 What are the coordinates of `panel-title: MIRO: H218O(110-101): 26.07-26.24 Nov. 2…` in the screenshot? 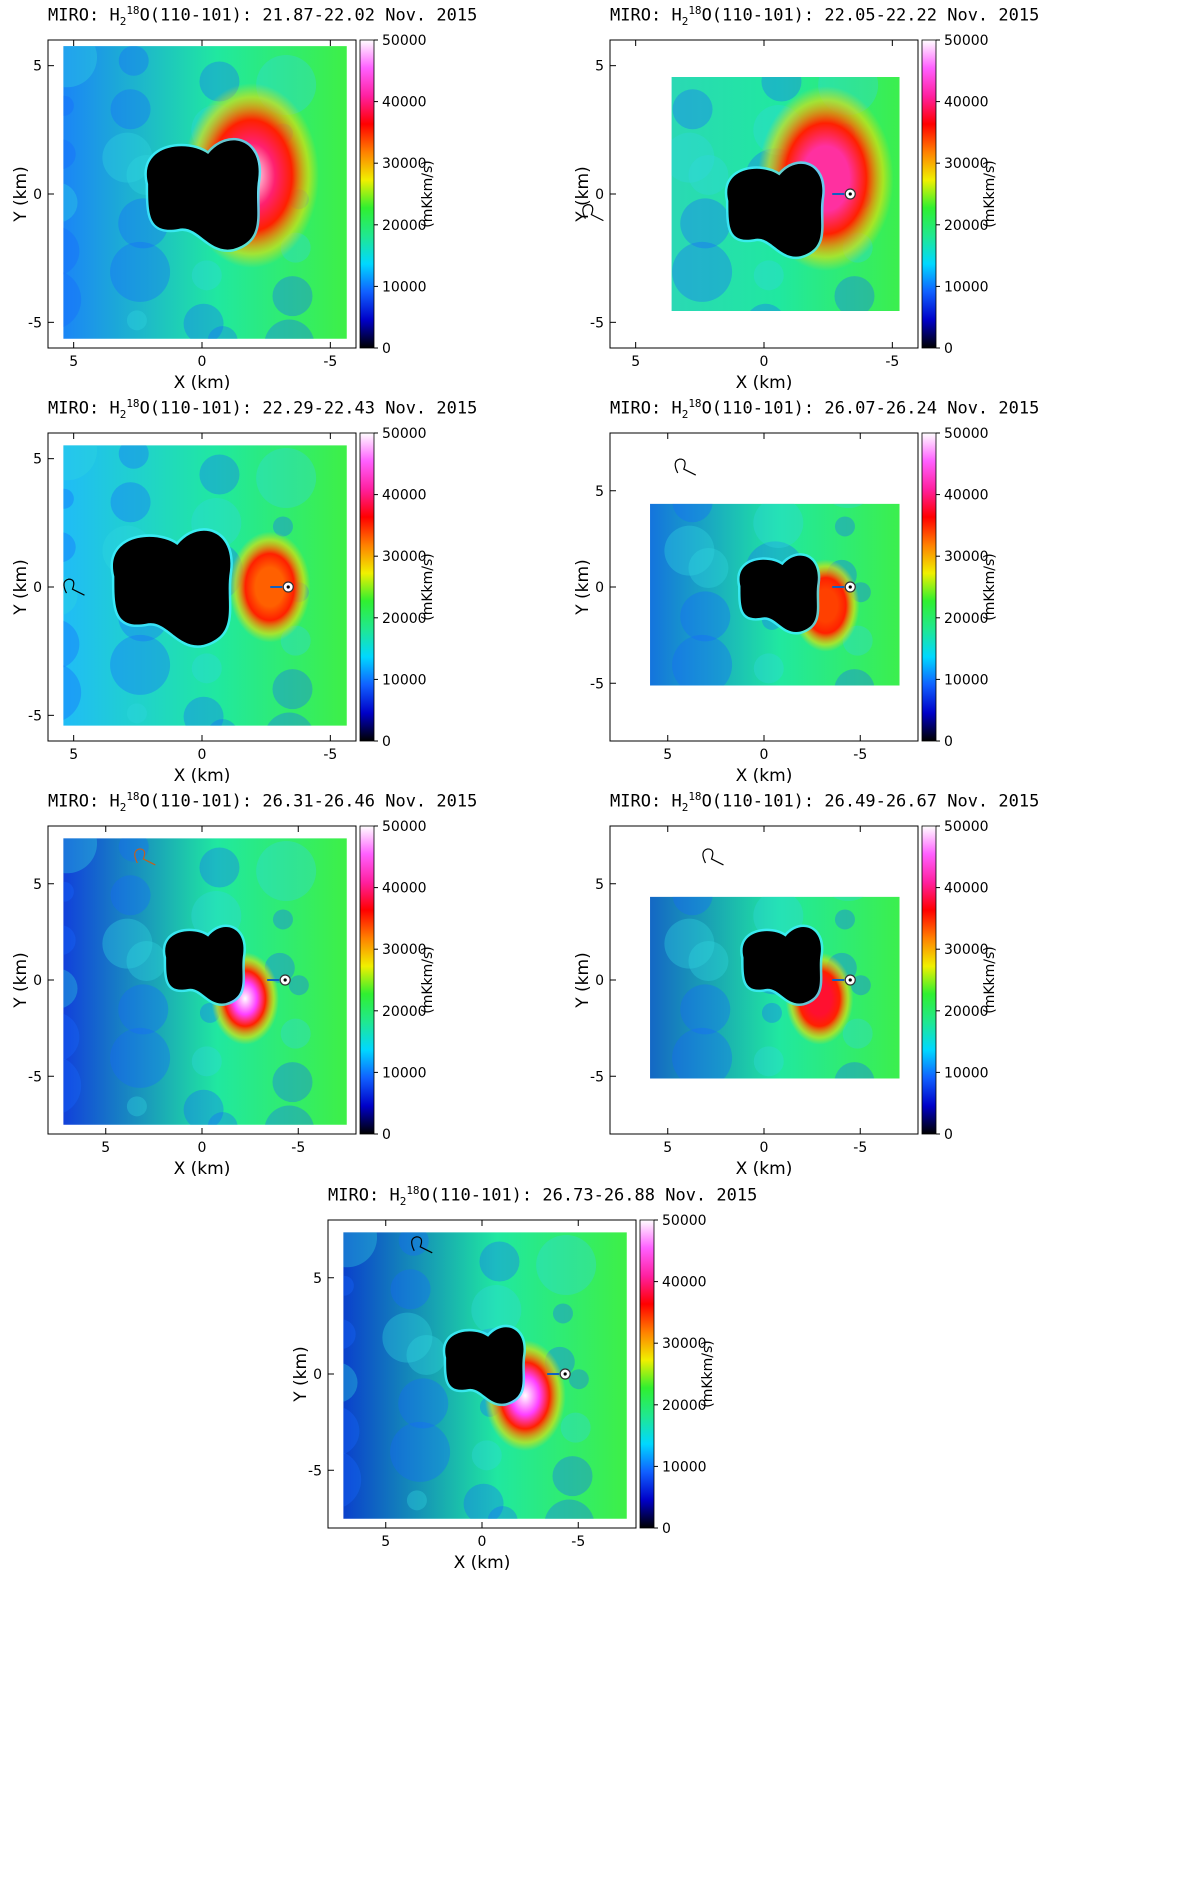 It's located at (825, 409).